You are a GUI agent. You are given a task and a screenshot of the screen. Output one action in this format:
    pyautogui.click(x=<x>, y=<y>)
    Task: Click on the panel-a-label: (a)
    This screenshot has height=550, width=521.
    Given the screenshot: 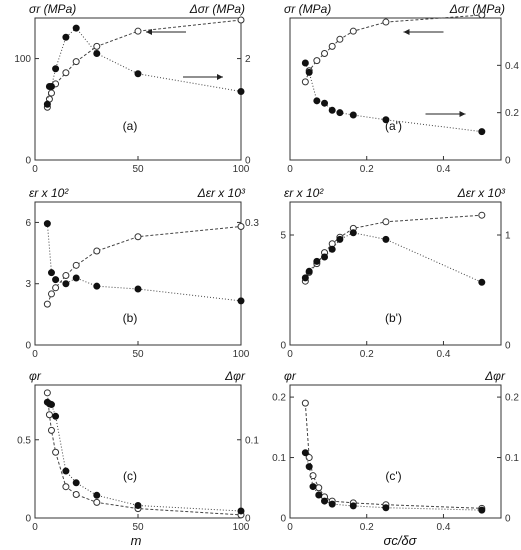 What is the action you would take?
    pyautogui.click(x=130, y=126)
    